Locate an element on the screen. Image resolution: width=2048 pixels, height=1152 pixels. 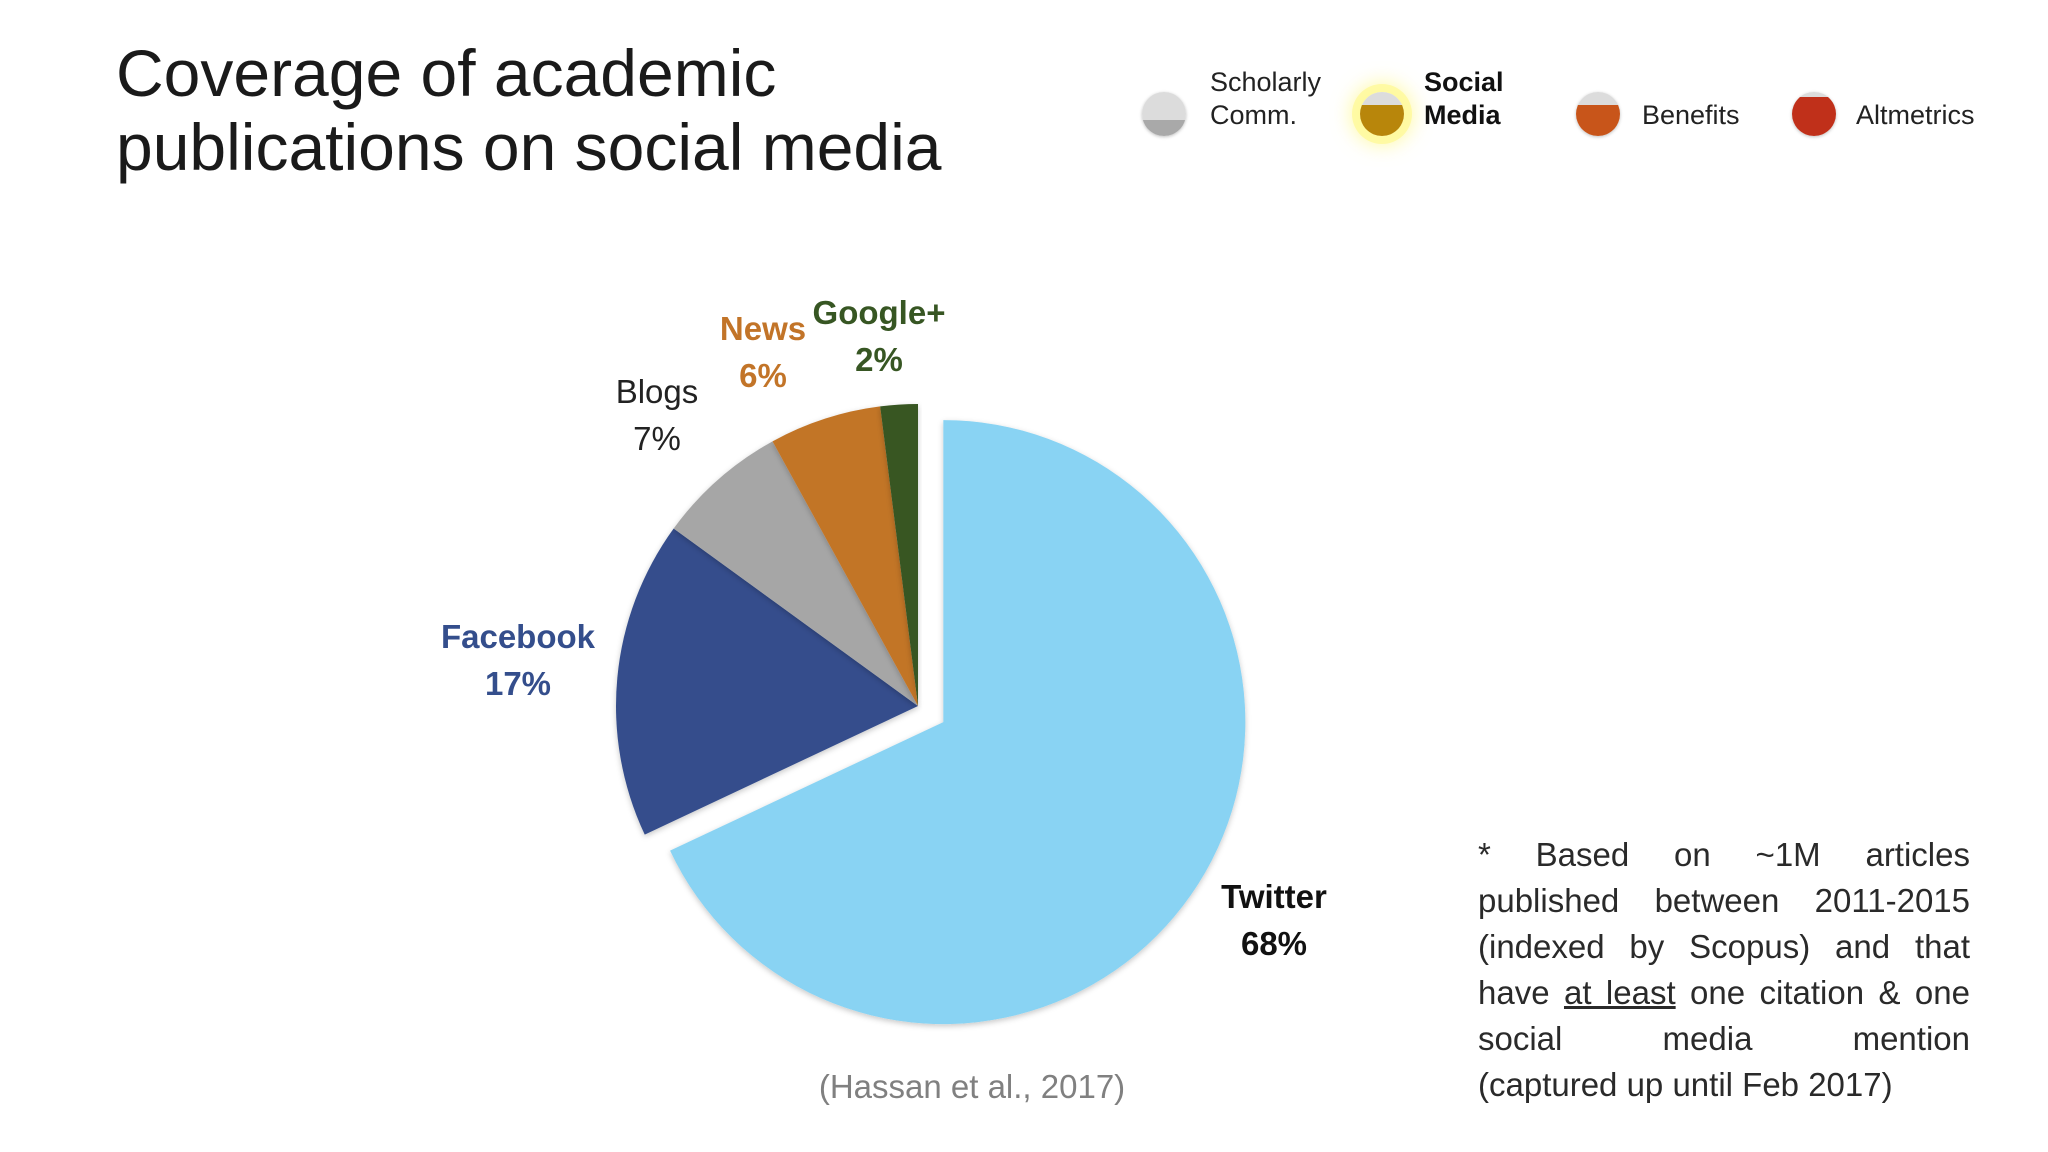
data-label-blogs-name: Blogs is located at coordinates (657, 391).